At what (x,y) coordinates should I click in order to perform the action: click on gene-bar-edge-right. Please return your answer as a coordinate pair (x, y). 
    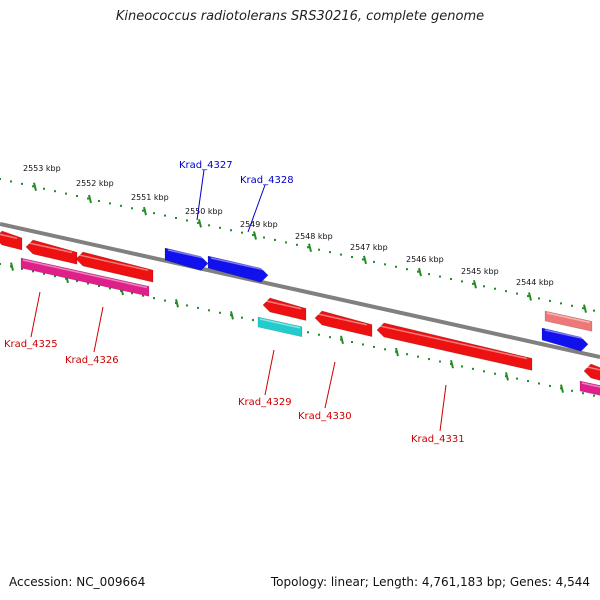
    Looking at the image, I should click on (568, 321).